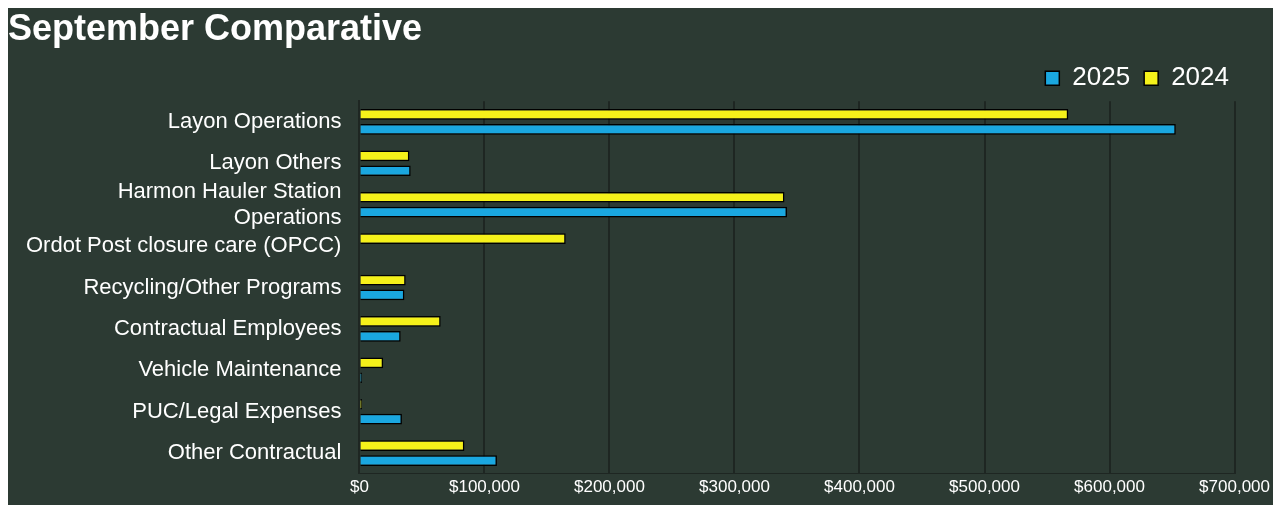 The image size is (1281, 513). What do you see at coordinates (275, 162) in the screenshot?
I see `y-tick-label: Layon Others` at bounding box center [275, 162].